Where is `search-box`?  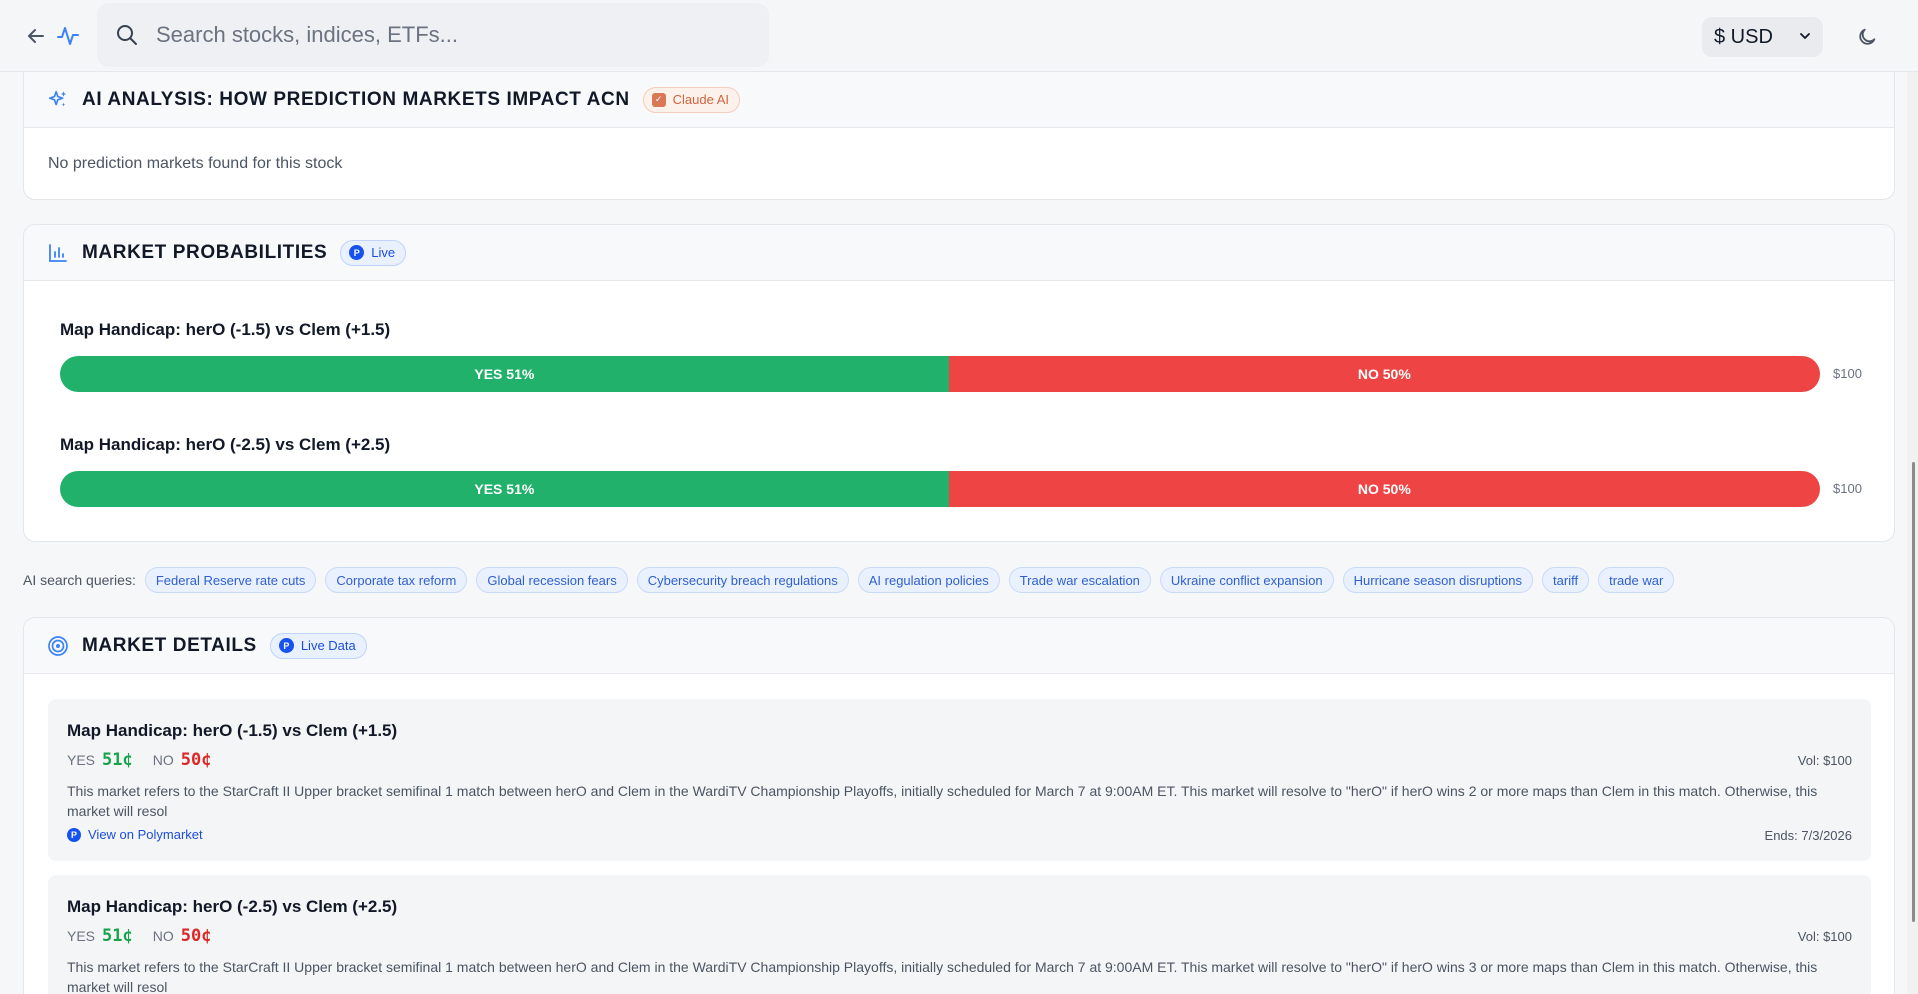 search-box is located at coordinates (433, 35).